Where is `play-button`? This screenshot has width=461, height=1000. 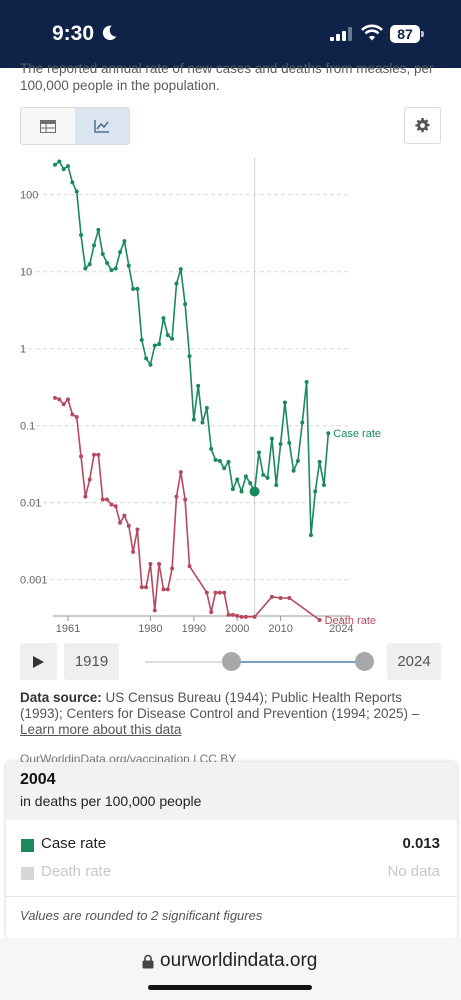 play-button is located at coordinates (38, 661).